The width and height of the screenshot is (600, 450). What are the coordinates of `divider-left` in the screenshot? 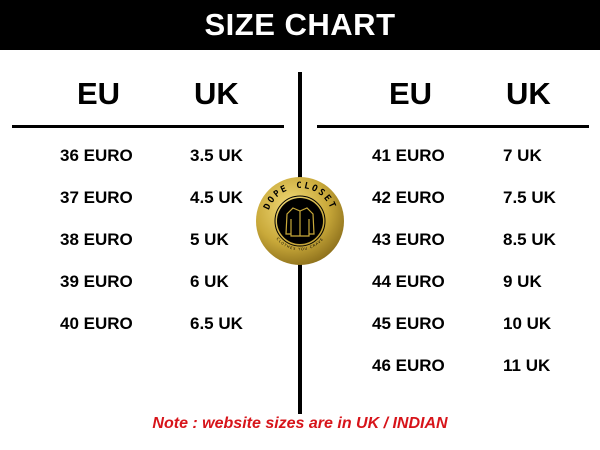 It's located at (148, 126).